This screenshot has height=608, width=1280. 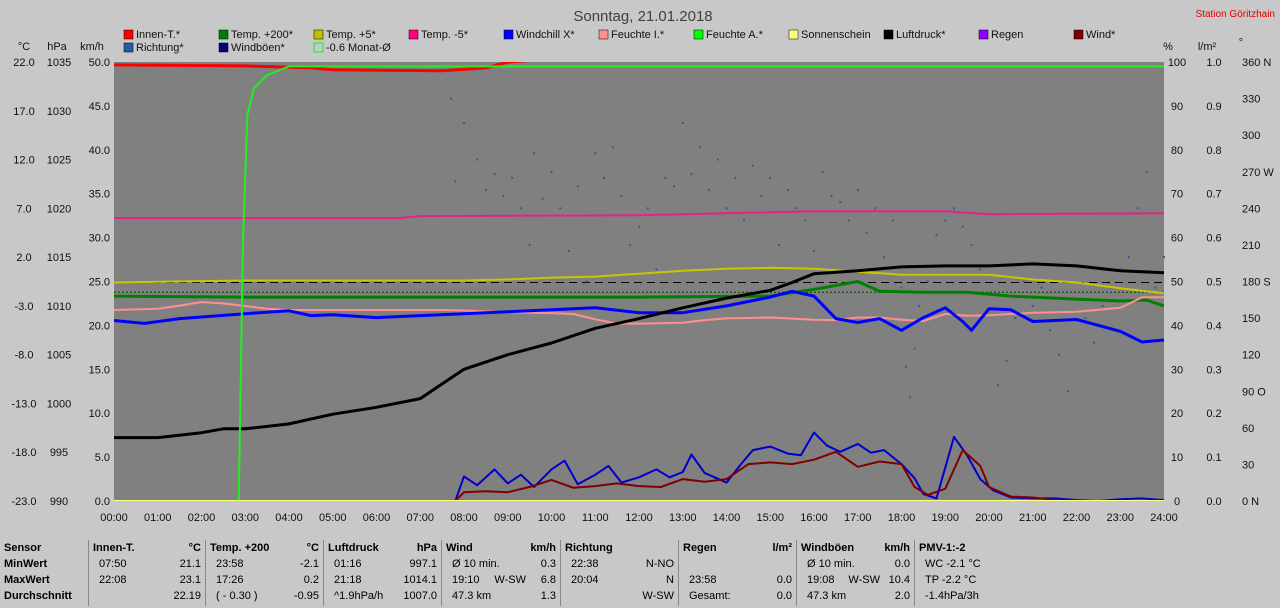 I want to click on pressure-tick-label: 995, so click(x=59, y=453).